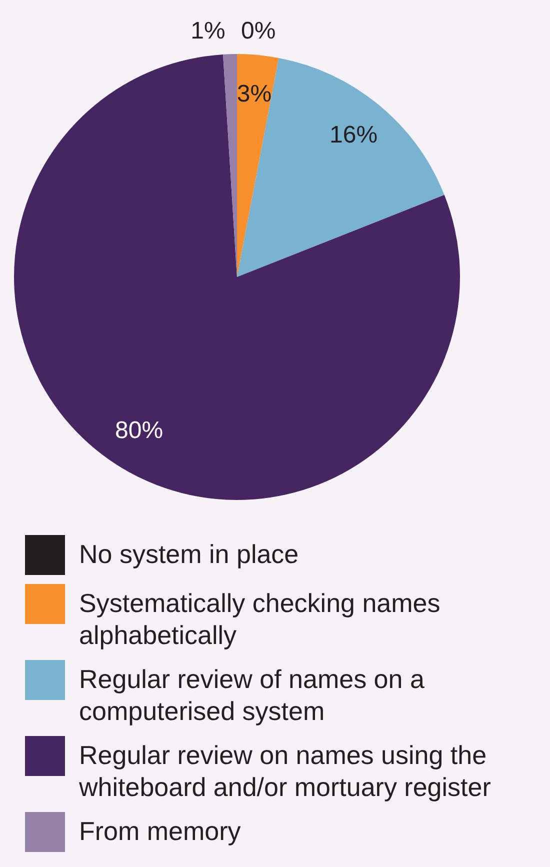  I want to click on legend-label: No system in place, so click(189, 554).